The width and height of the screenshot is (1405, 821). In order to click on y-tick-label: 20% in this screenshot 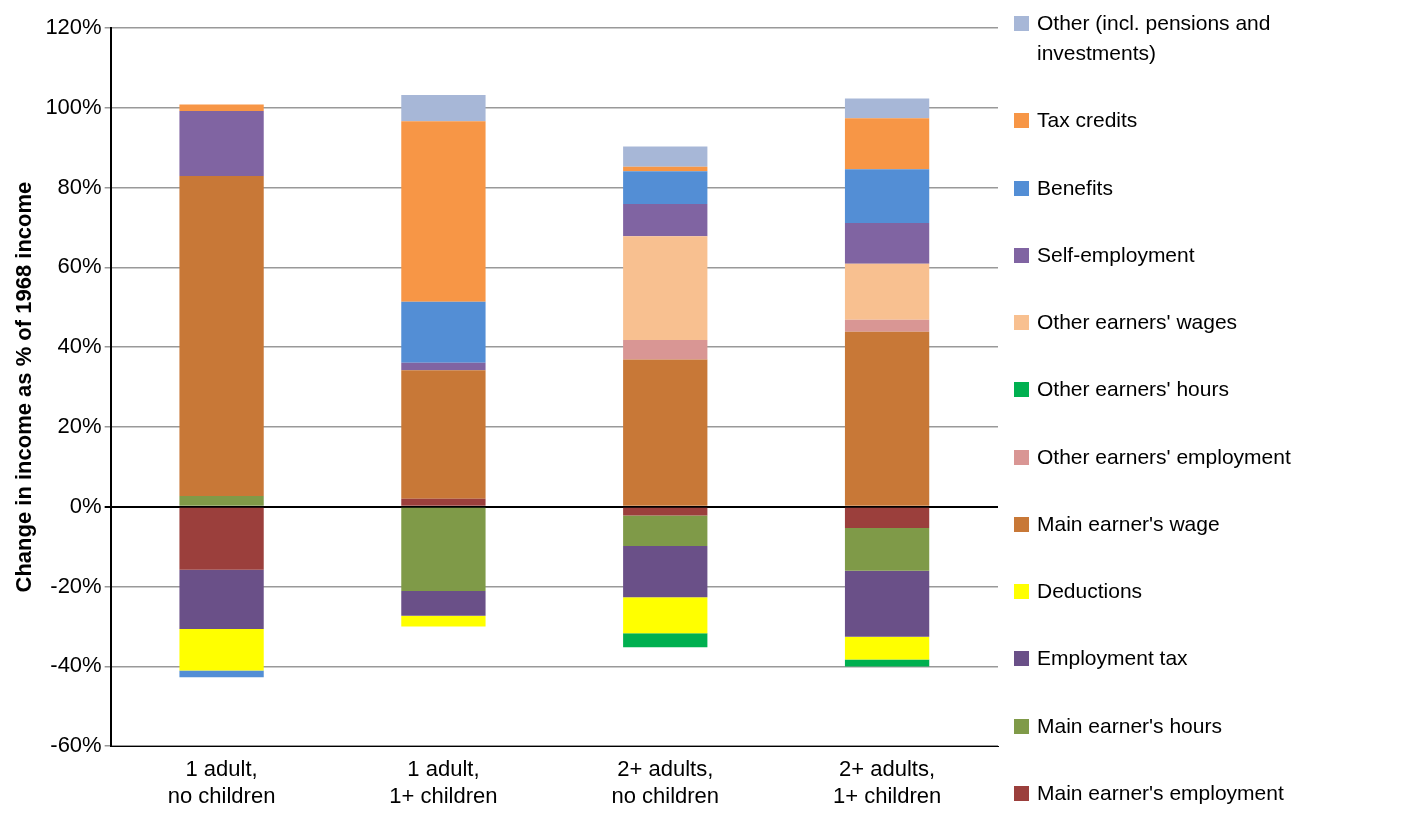, I will do `click(79, 426)`.